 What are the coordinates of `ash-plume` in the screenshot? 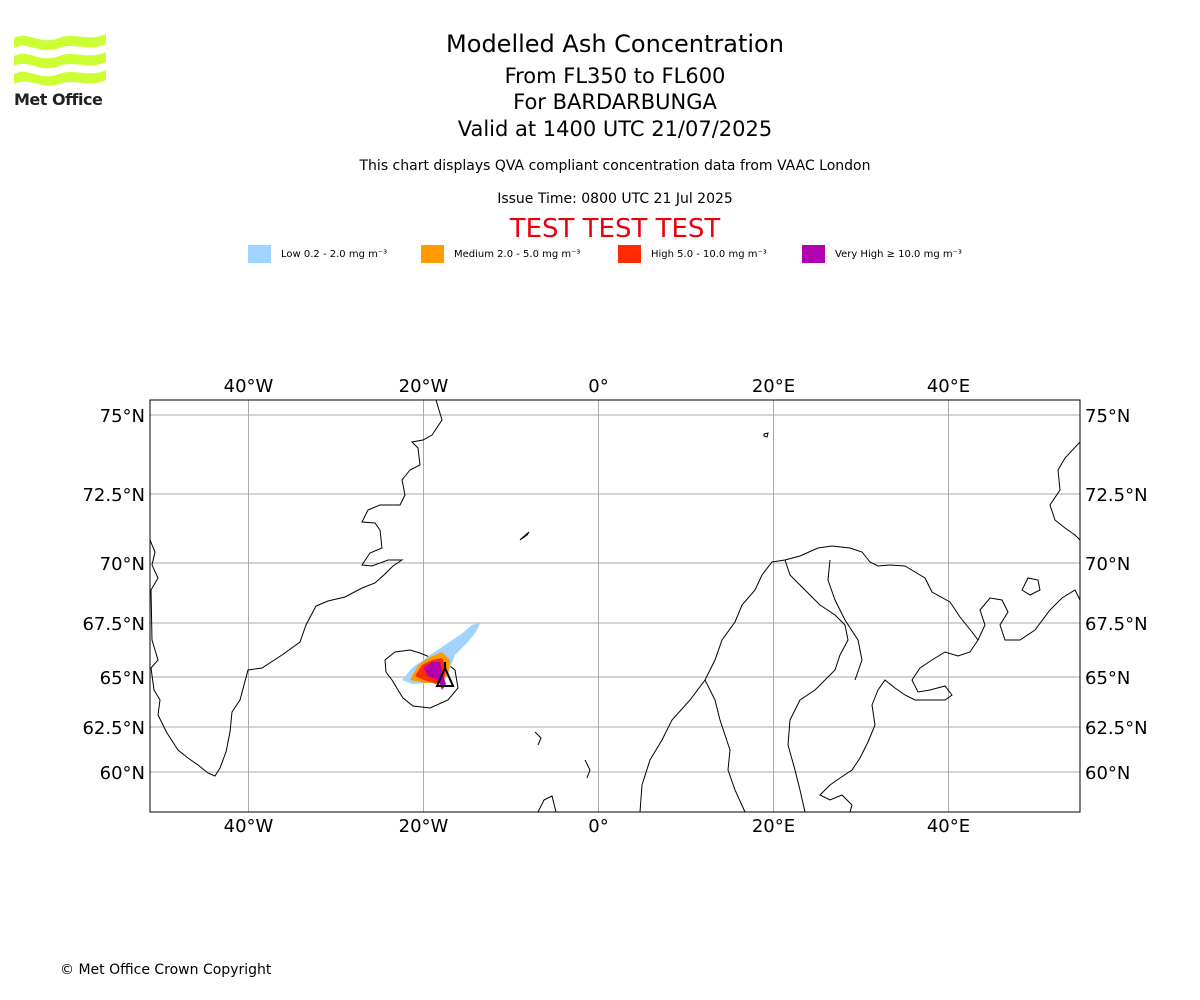 It's located at (441, 656).